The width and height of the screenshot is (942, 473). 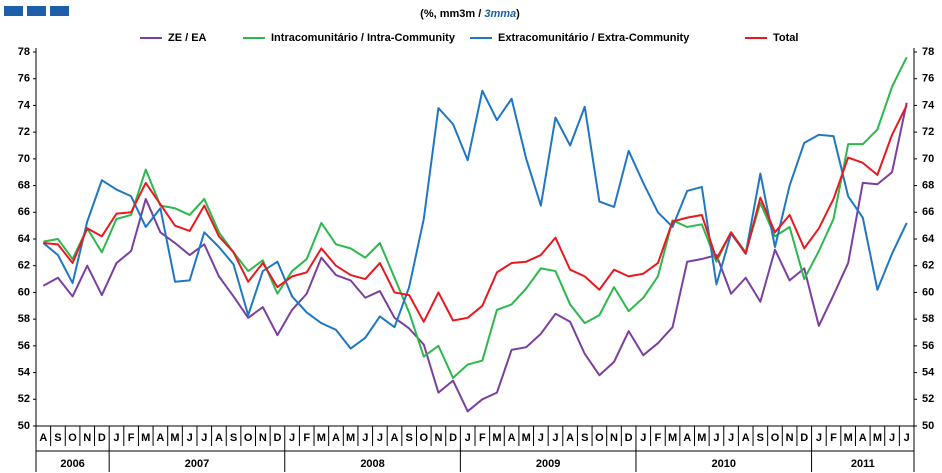 I want to click on y2-tick-label: 64, so click(x=928, y=239).